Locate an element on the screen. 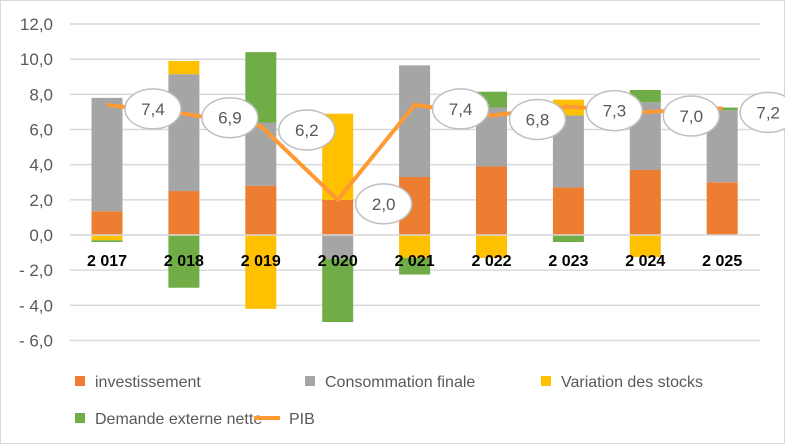  x-tick-label: 2 018 is located at coordinates (184, 261).